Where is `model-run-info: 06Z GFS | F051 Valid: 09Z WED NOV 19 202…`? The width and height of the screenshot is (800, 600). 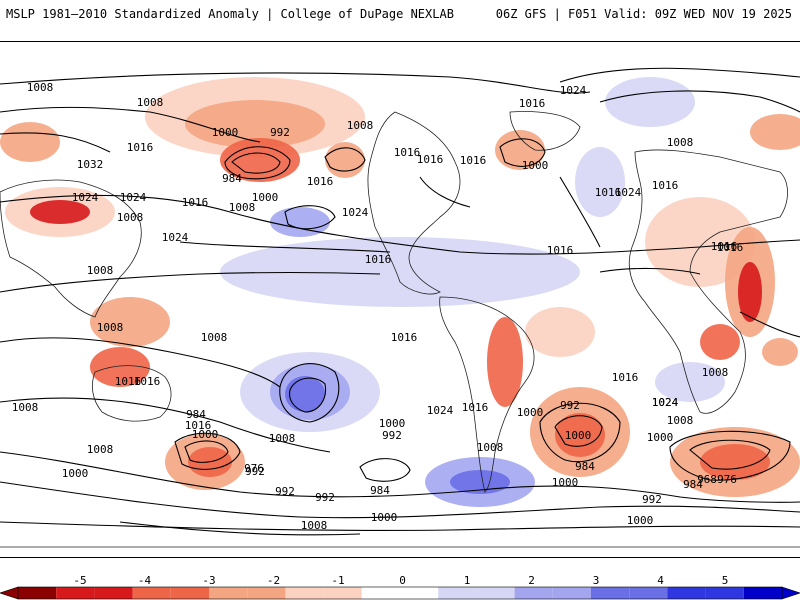
model-run-info: 06Z GFS | F051 Valid: 09Z WED NOV 19 202… is located at coordinates (643, 14).